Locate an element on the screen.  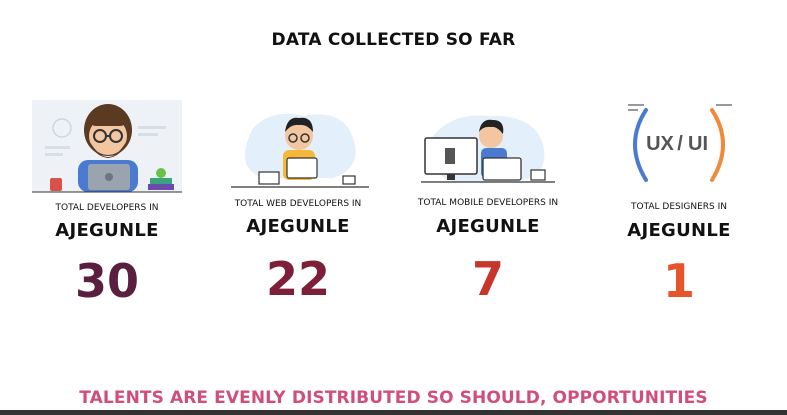
slash-label: / is located at coordinates (680, 144).